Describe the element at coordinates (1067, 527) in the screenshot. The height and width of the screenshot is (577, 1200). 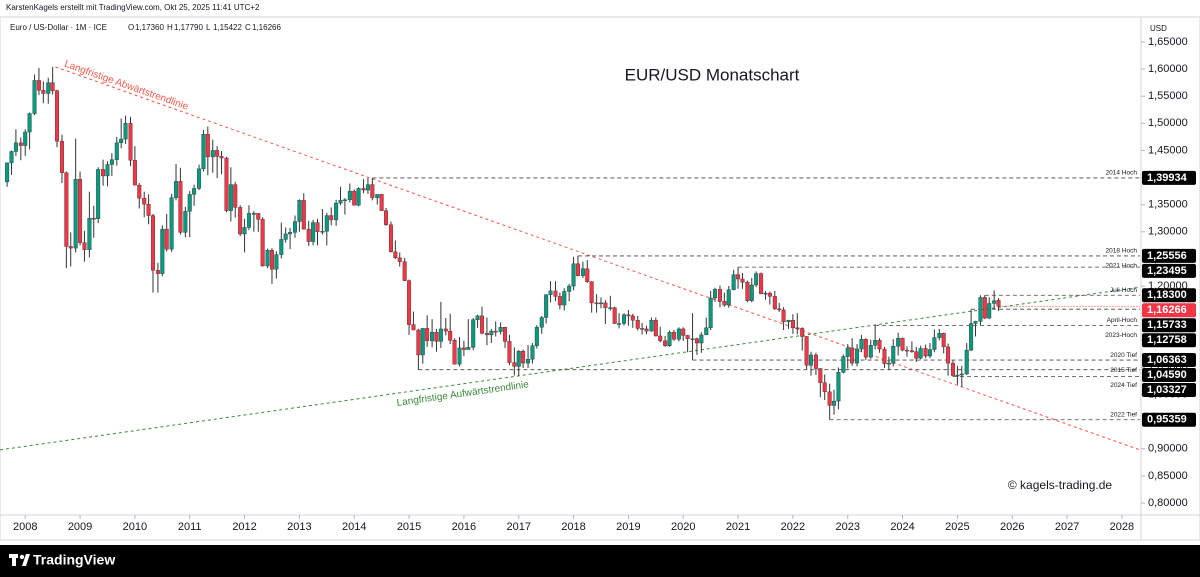
I see `x-tick-label: 2027` at that location.